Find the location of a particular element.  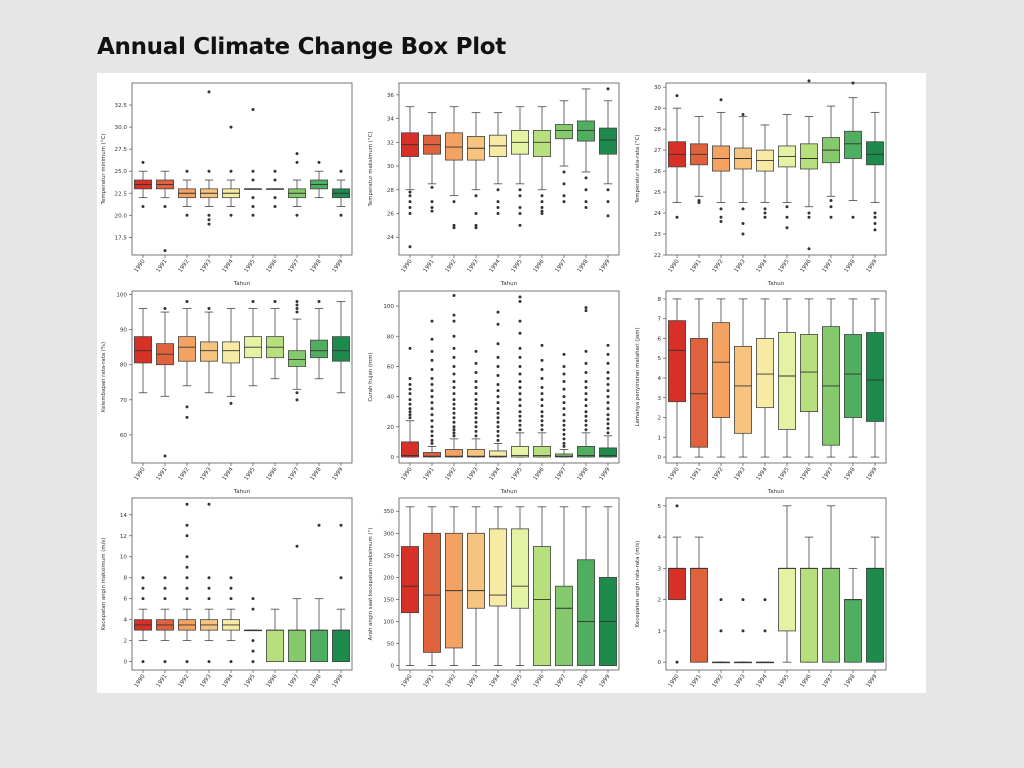

box-1993 is located at coordinates (743, 378).